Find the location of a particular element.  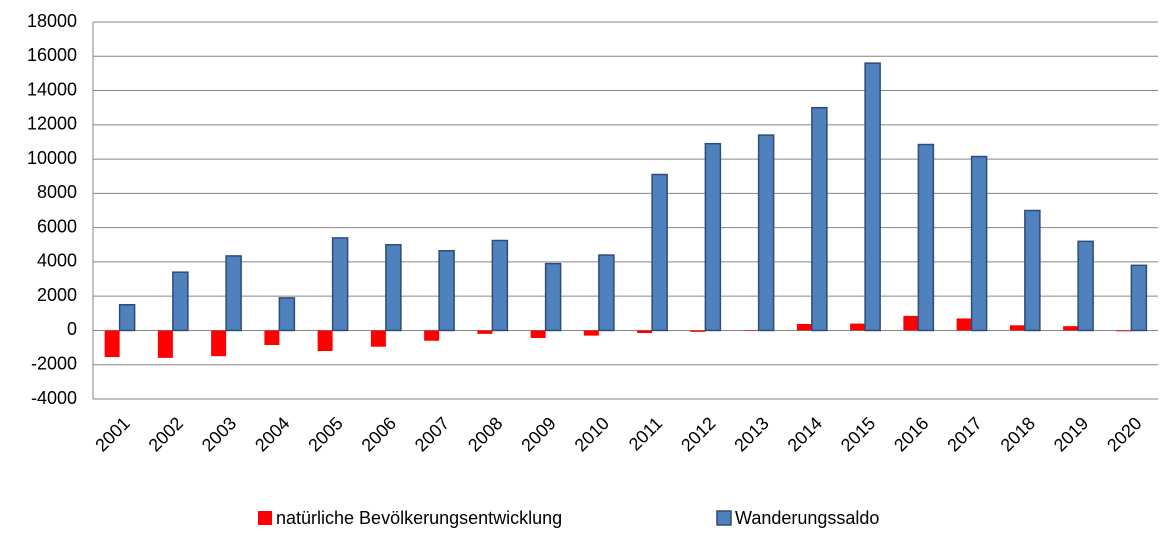

y-tick-label: 0 is located at coordinates (72, 329).